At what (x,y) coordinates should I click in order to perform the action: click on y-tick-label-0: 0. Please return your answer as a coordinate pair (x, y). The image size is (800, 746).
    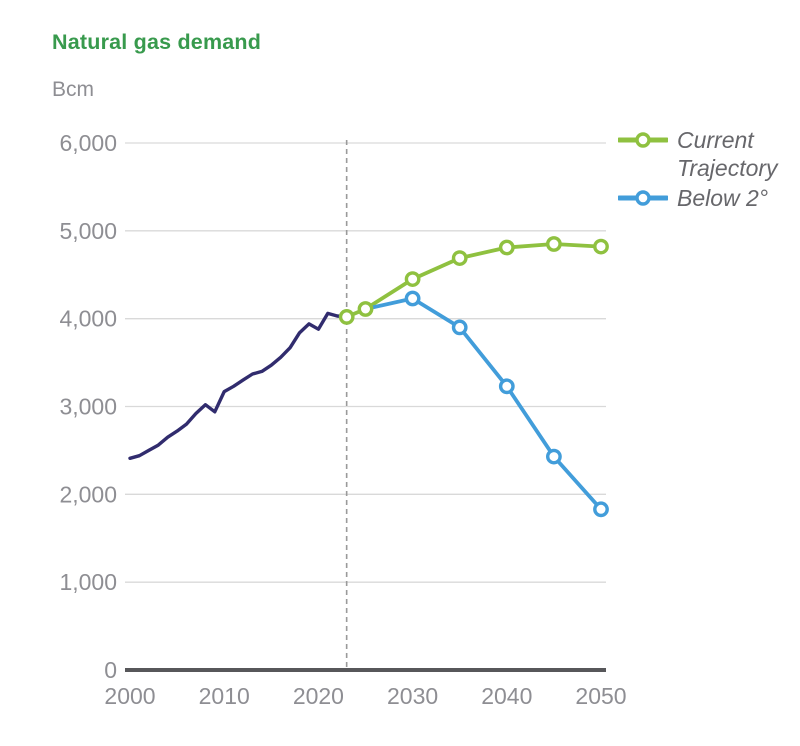
    Looking at the image, I should click on (110, 670).